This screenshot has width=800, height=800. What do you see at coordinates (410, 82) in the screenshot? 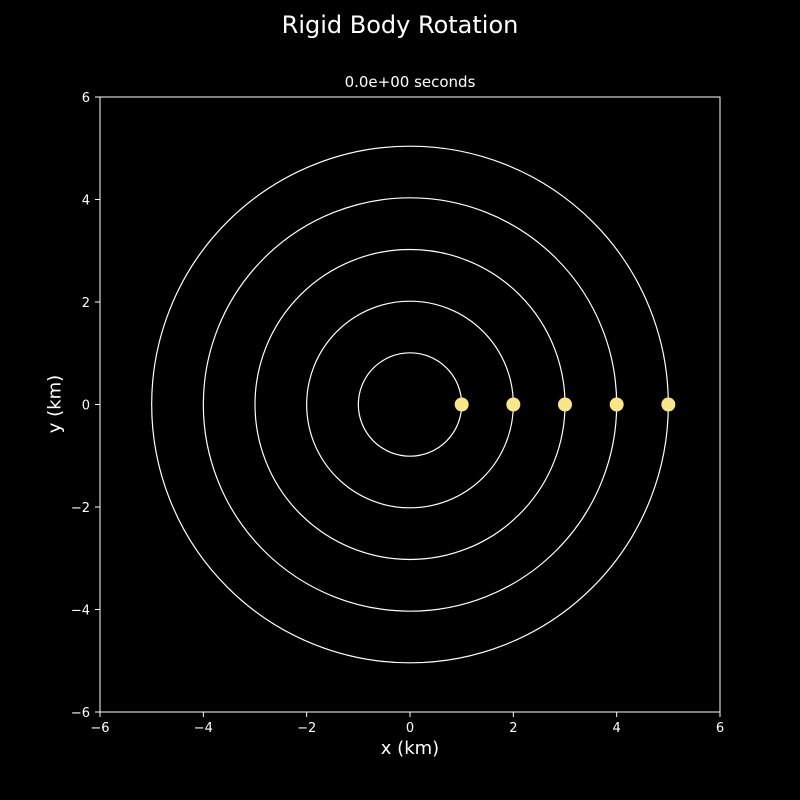
I see `axes-title: 0.0e+00 seconds` at bounding box center [410, 82].